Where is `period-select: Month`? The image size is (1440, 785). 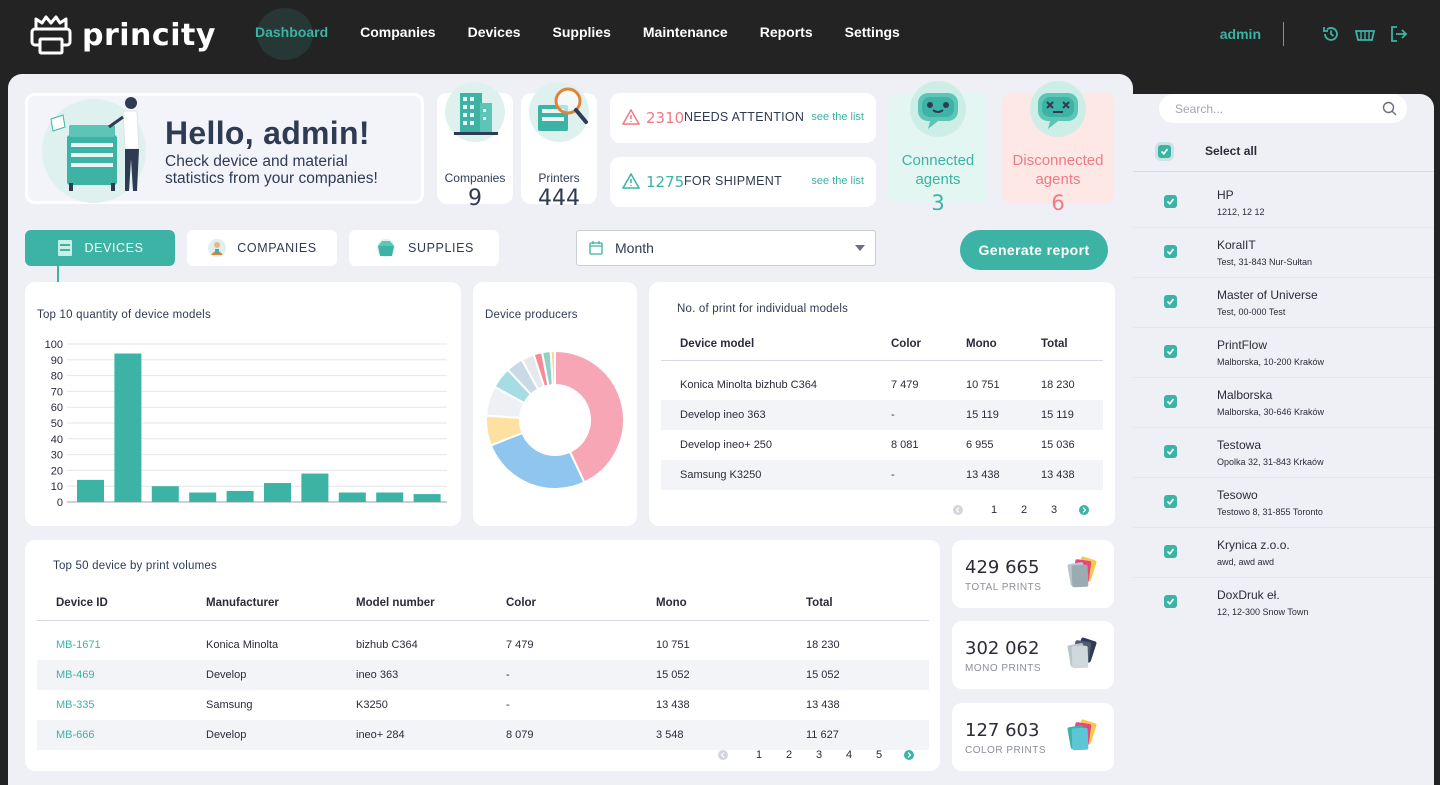
period-select: Month is located at coordinates (726, 248).